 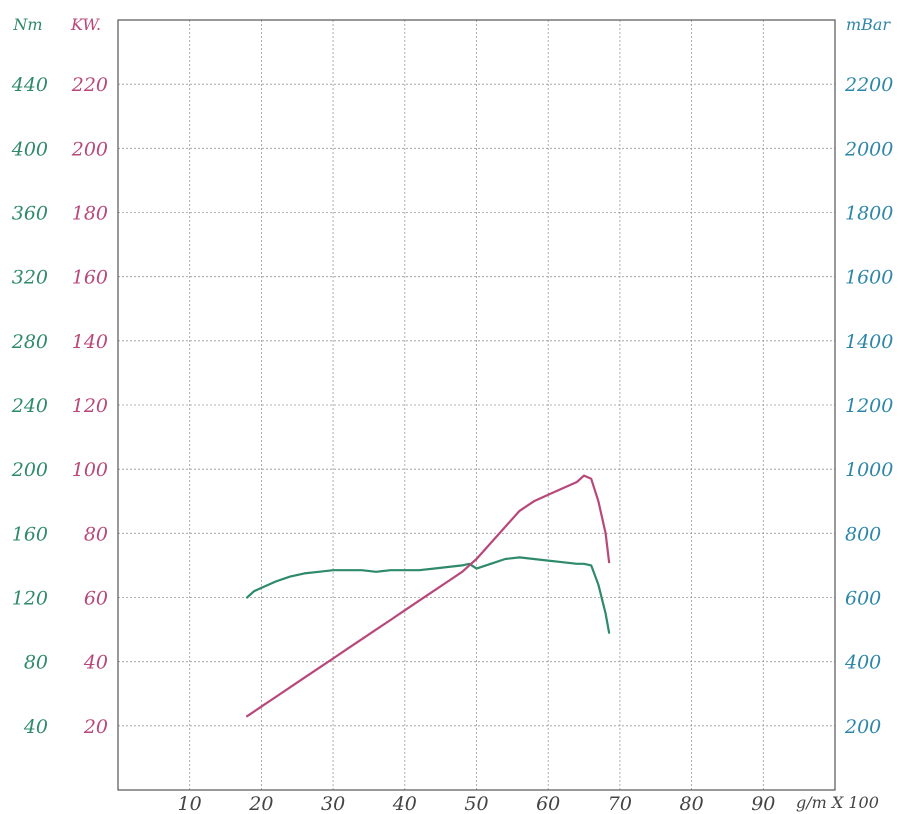 What do you see at coordinates (476, 803) in the screenshot?
I see `x-tick-label: 50` at bounding box center [476, 803].